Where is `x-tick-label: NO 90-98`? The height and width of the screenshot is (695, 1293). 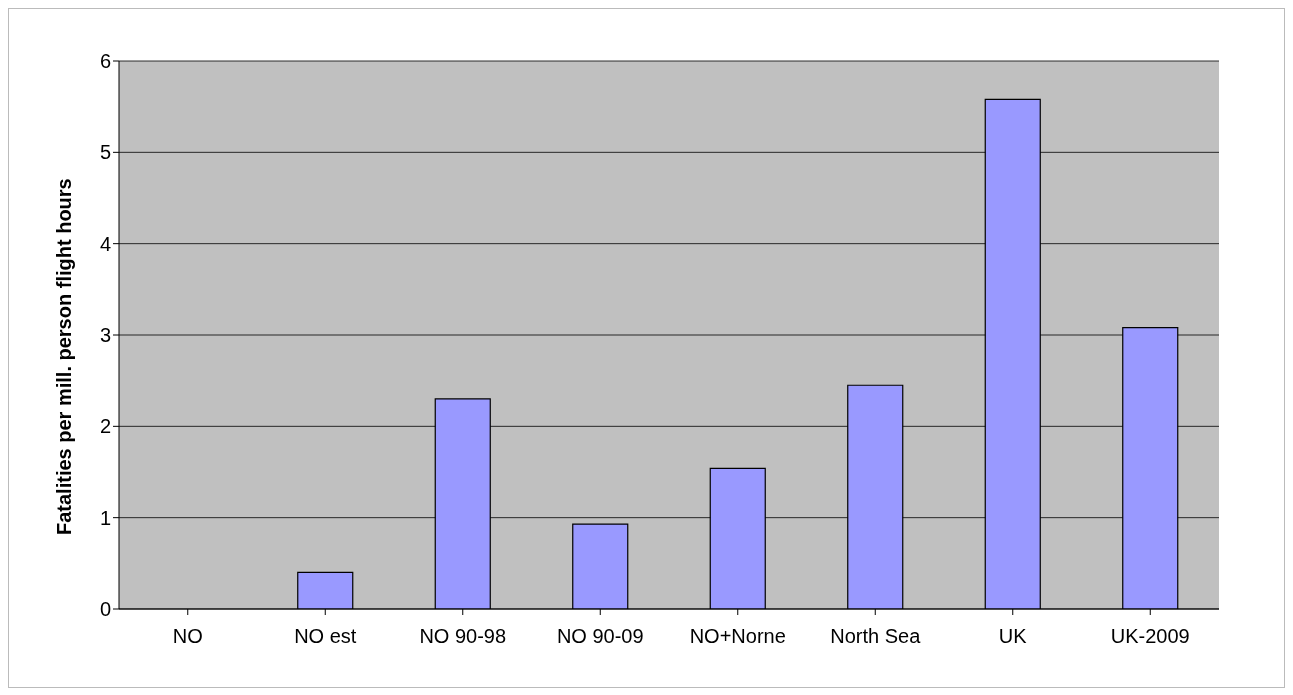 x-tick-label: NO 90-98 is located at coordinates (463, 636).